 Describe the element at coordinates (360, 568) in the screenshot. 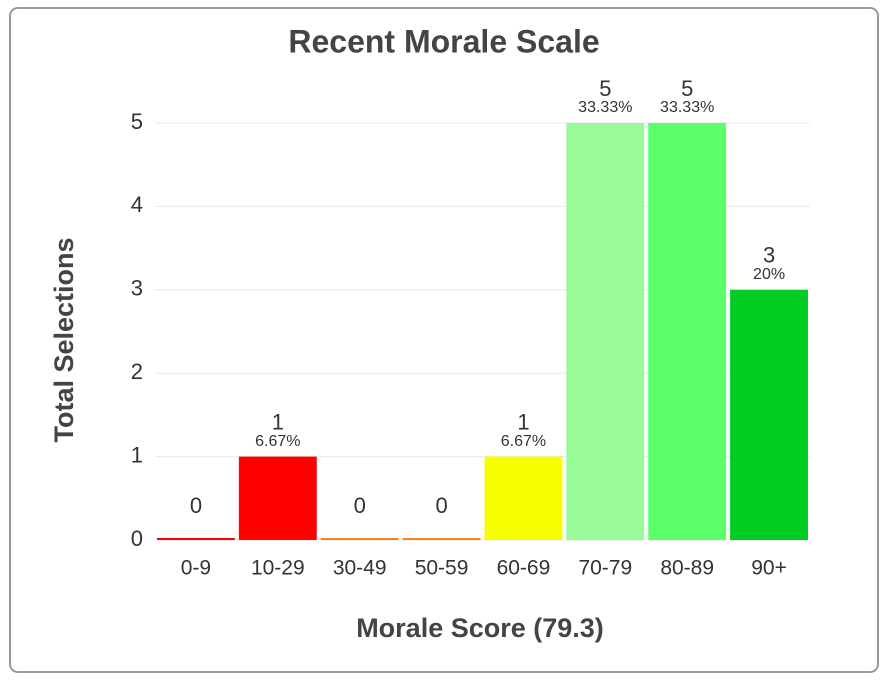

I see `x-tick-label: 30-49` at that location.